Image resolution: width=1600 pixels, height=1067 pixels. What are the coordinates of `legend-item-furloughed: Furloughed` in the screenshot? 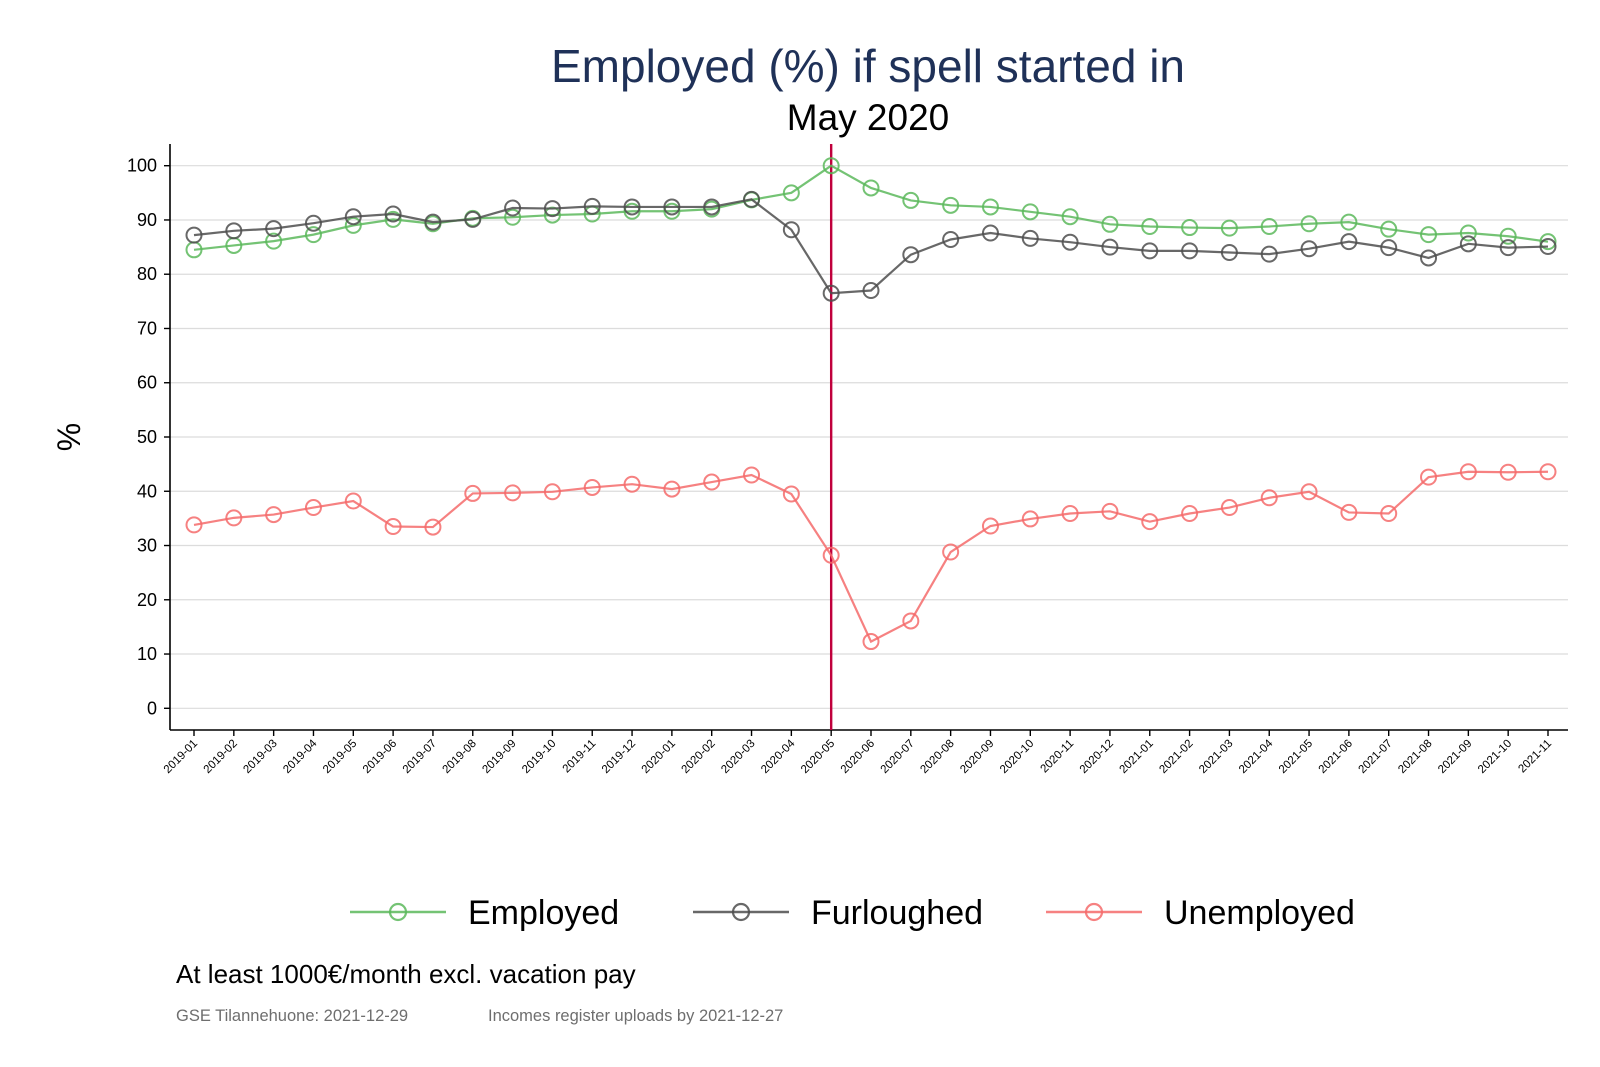 It's located at (838, 913).